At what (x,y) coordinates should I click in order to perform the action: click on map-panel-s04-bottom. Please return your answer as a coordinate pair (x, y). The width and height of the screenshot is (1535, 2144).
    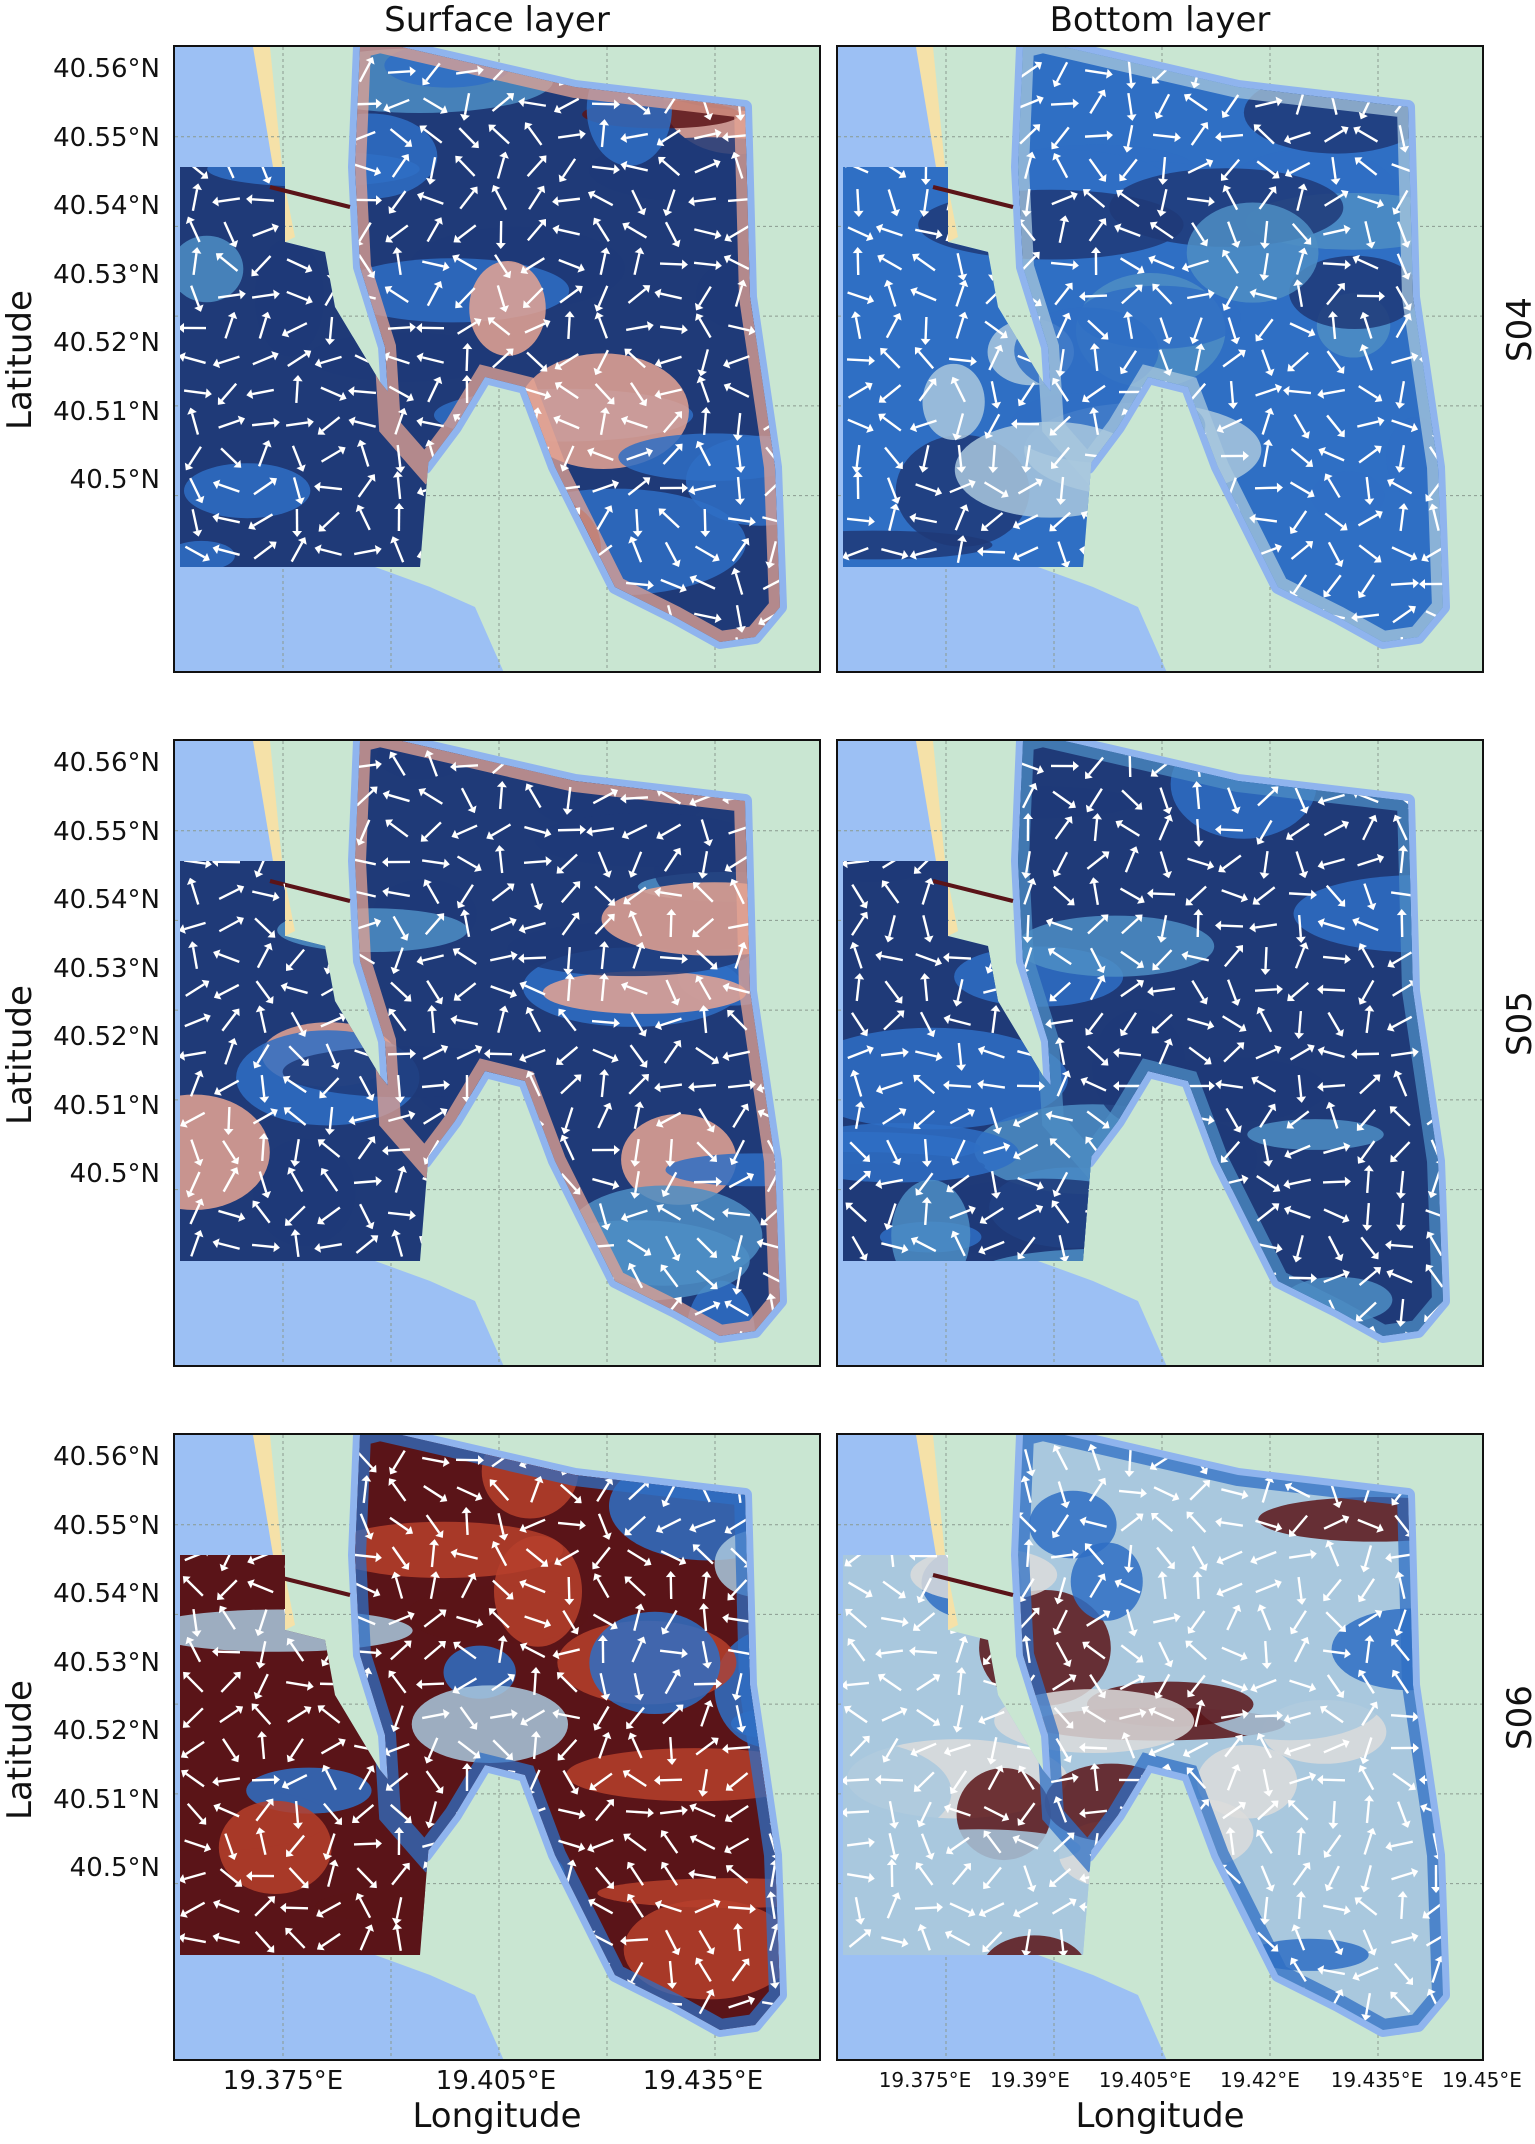
    Looking at the image, I should click on (1160, 359).